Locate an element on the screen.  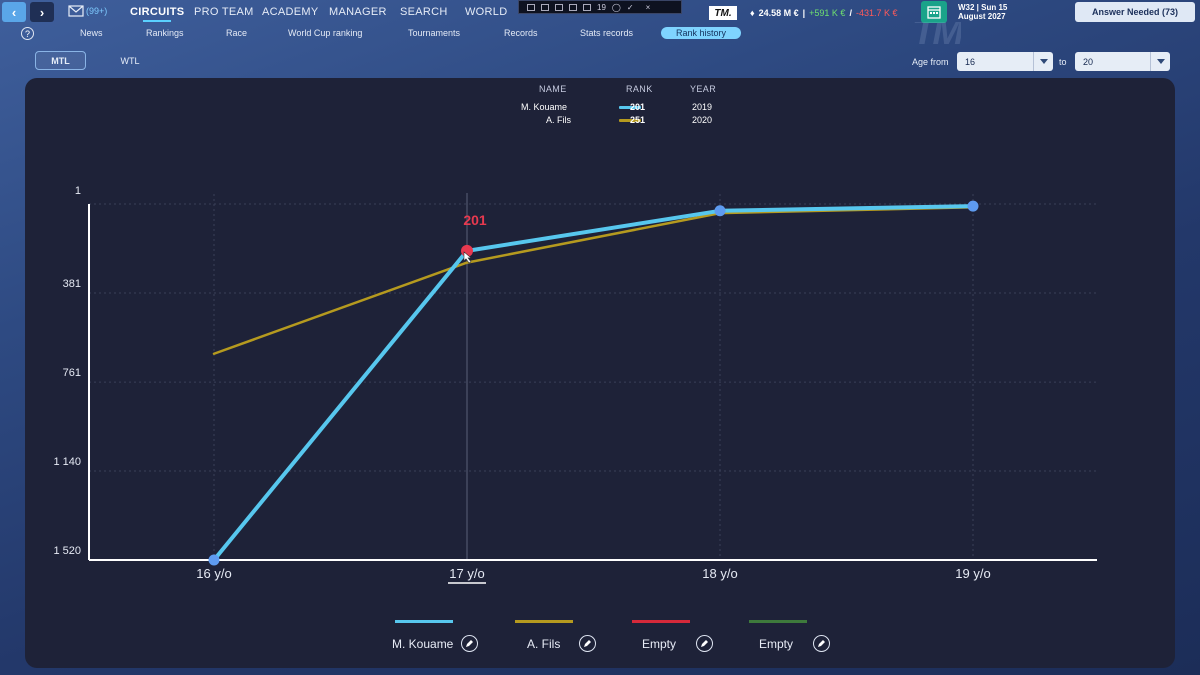
tm-logo: TM. is located at coordinates (723, 13).